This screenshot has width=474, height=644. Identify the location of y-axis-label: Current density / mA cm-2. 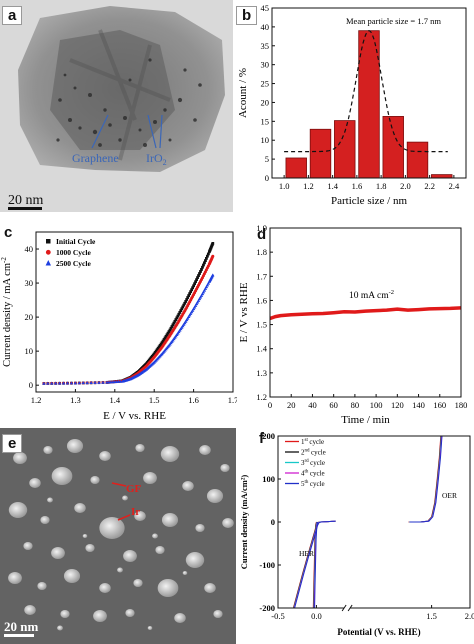
(6, 312).